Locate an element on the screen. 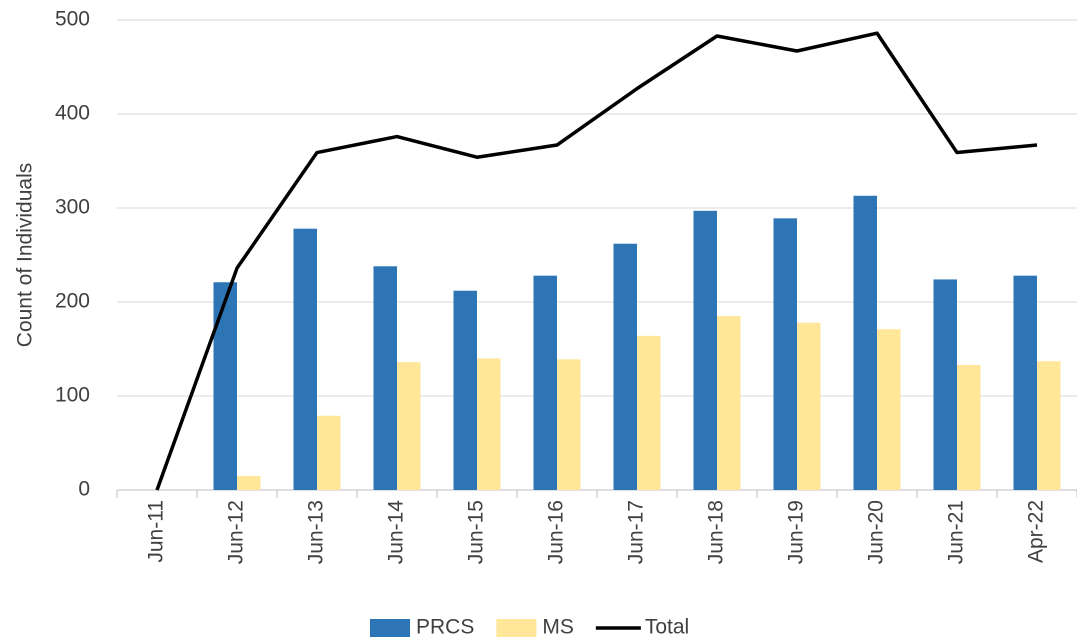  x-tick-label: Jun-17 is located at coordinates (636, 532).